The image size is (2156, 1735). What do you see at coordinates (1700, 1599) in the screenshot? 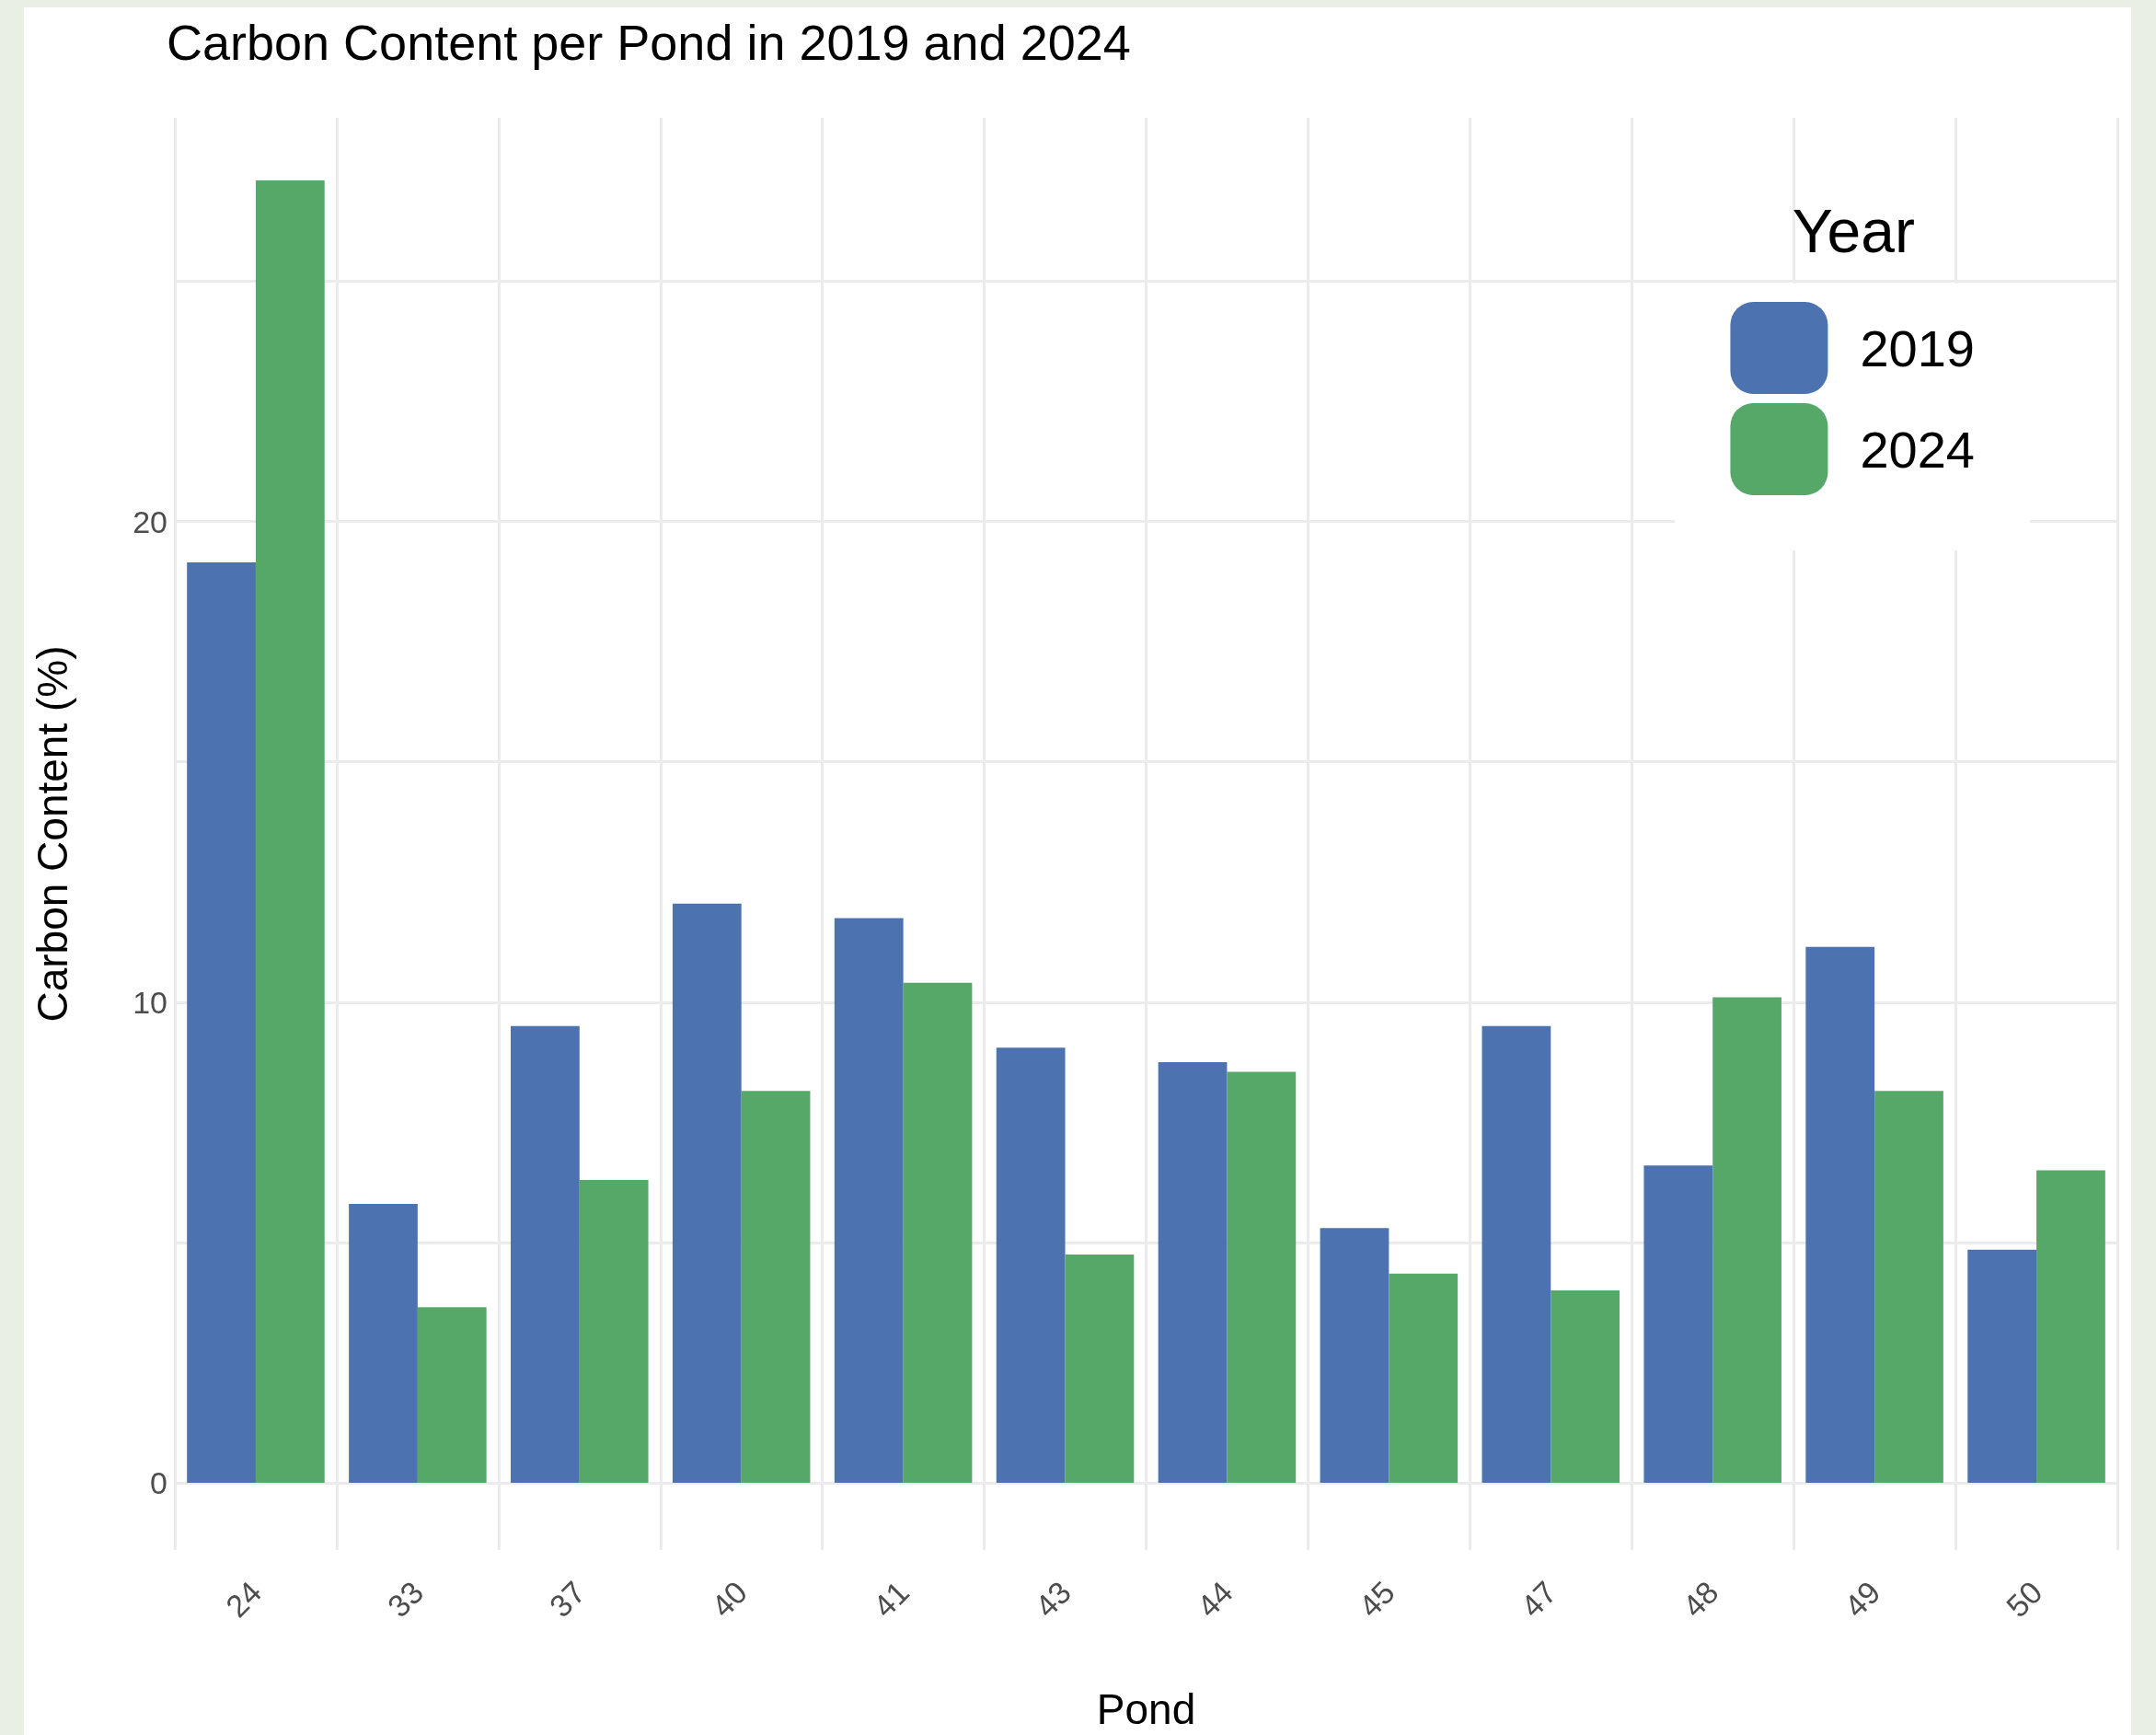
I see `x-tick-label: 48` at bounding box center [1700, 1599].